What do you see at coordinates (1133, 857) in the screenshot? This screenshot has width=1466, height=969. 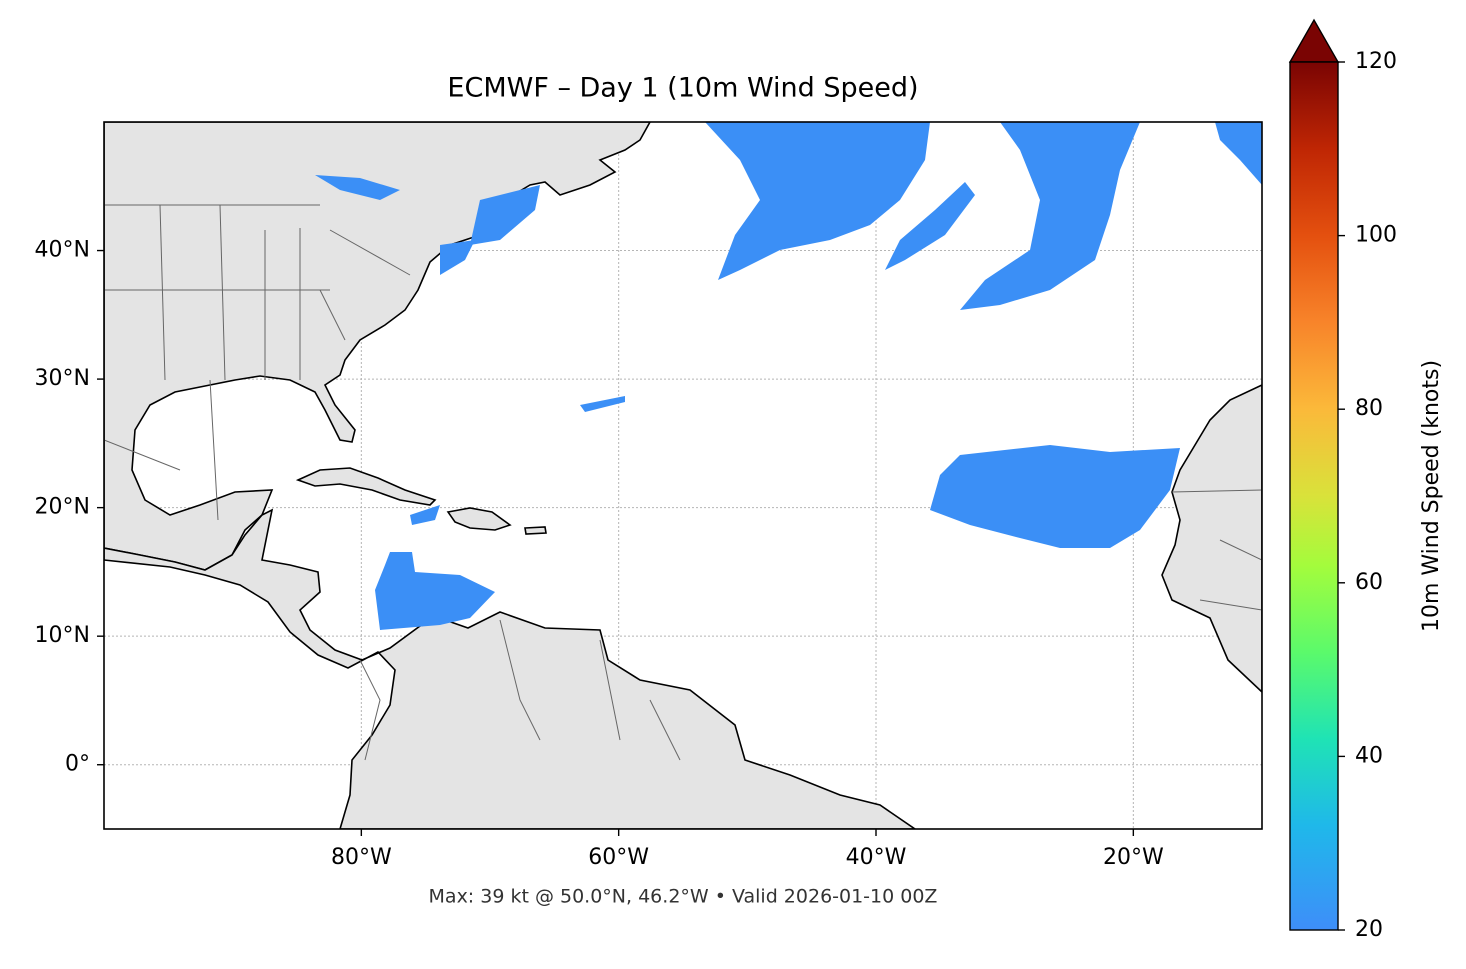 I see `x-tick-label: 20°W` at bounding box center [1133, 857].